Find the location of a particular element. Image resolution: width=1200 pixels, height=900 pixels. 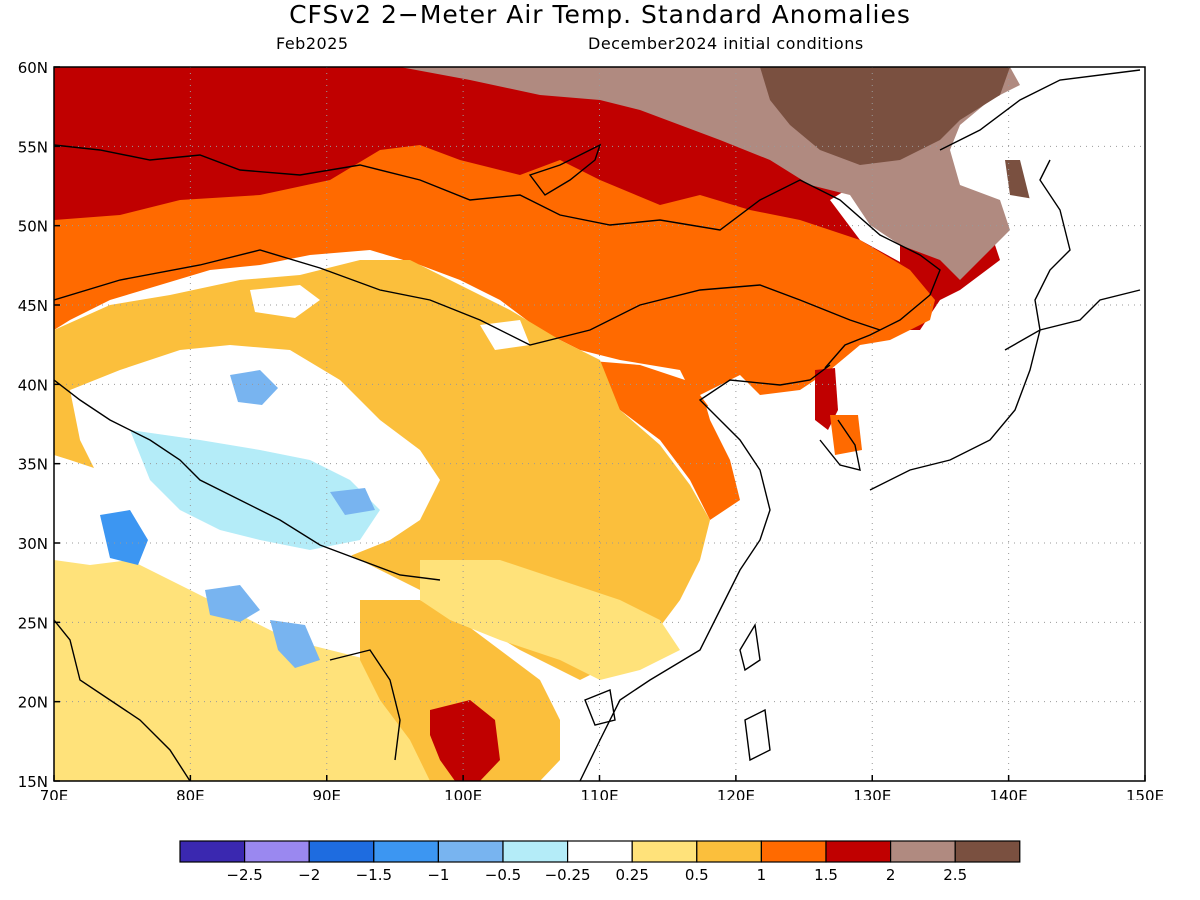

longitude-labels: 70E 80E 90E 100E 110E 120E 130E 140E 150E is located at coordinates (602, 793).